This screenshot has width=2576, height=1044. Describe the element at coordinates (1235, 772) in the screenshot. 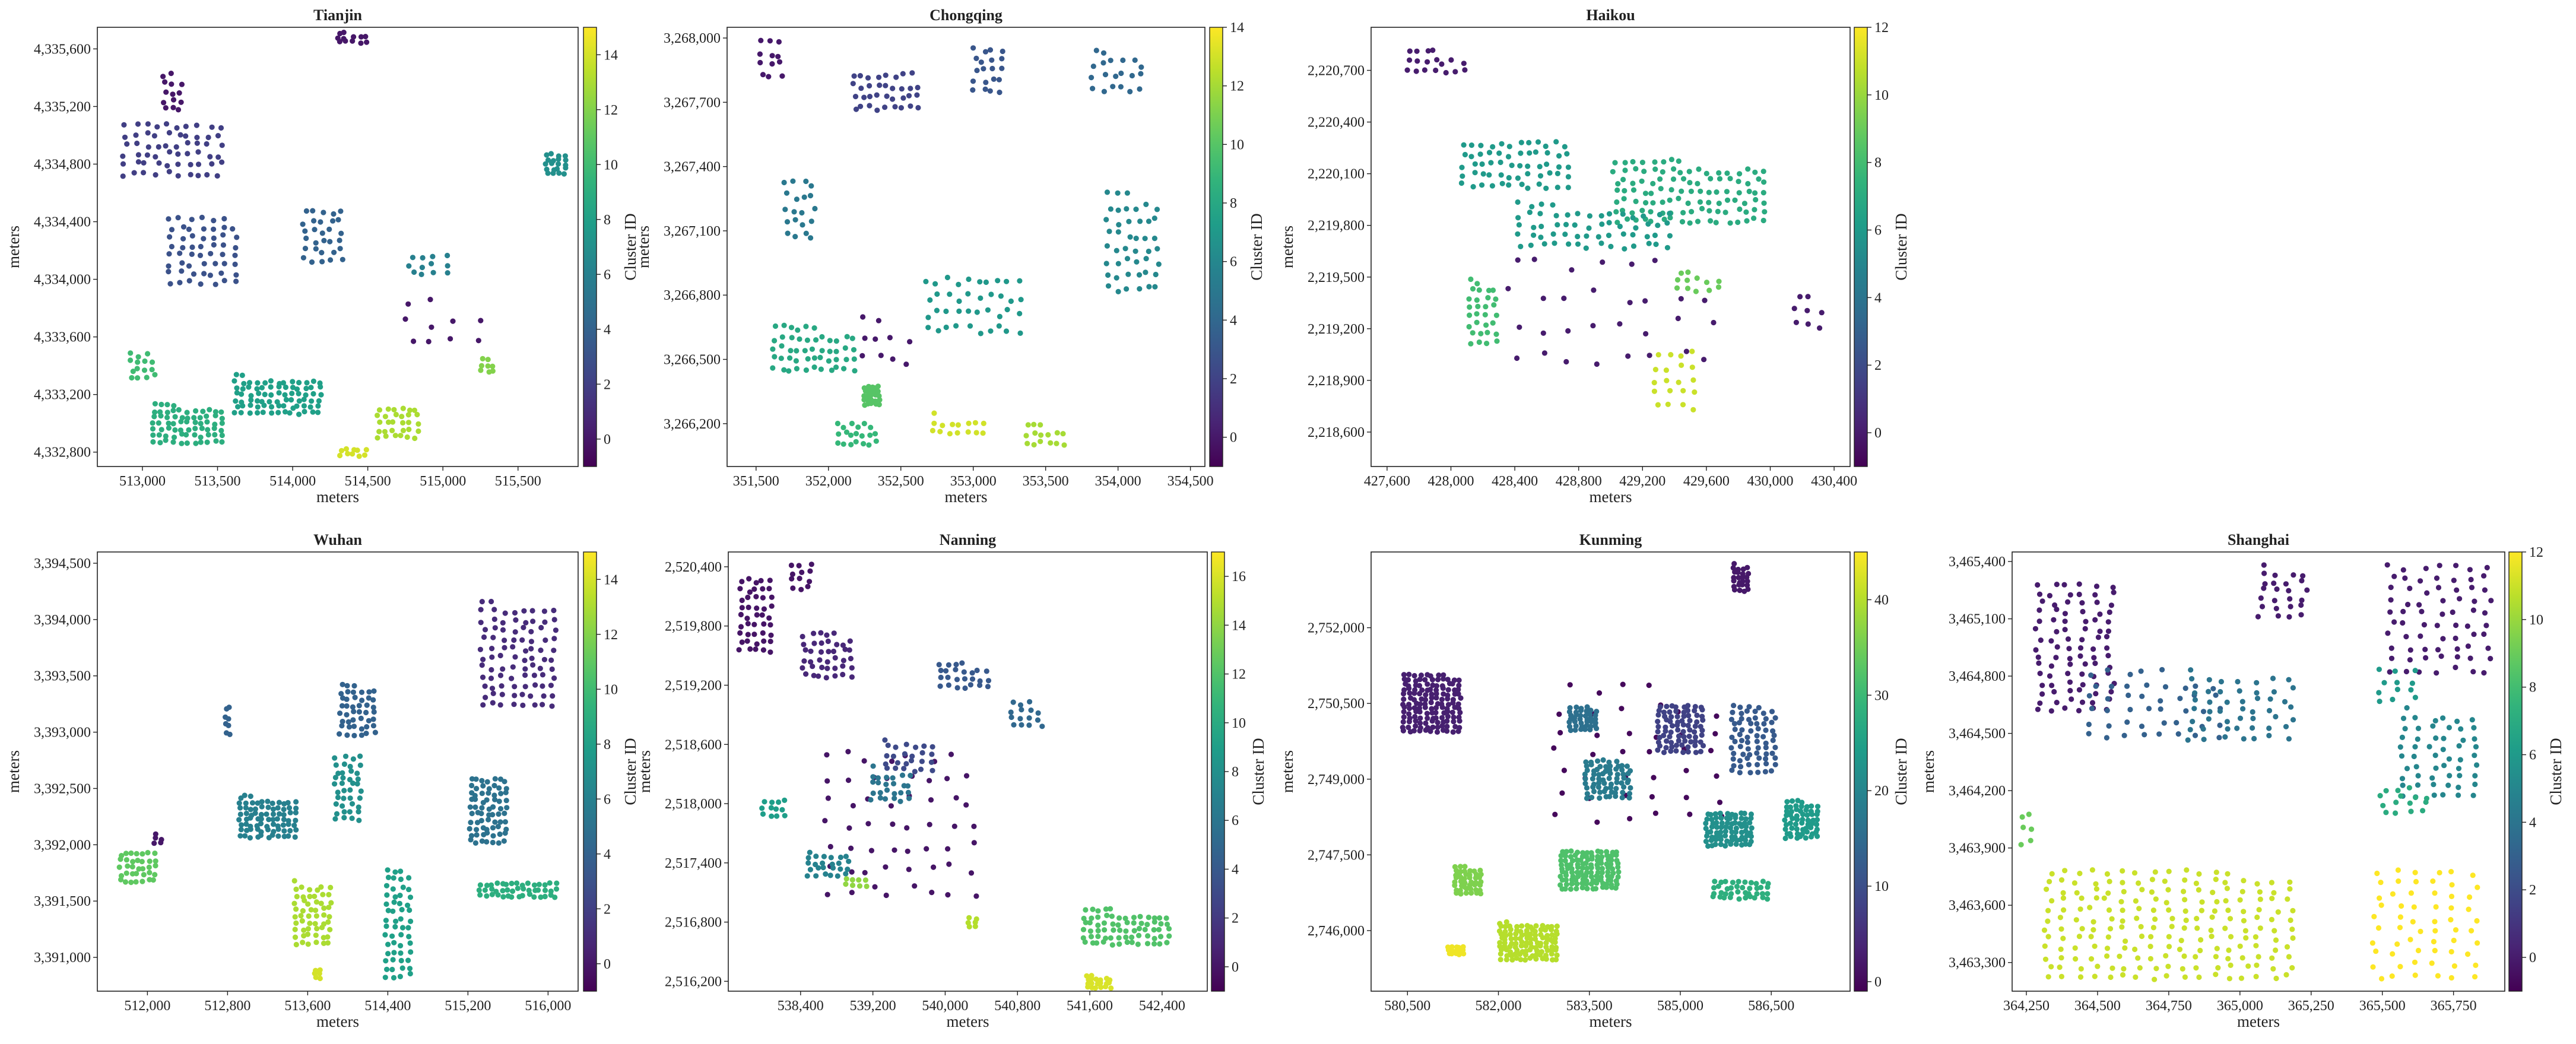

I see `colorbar-tick-label: 8` at that location.